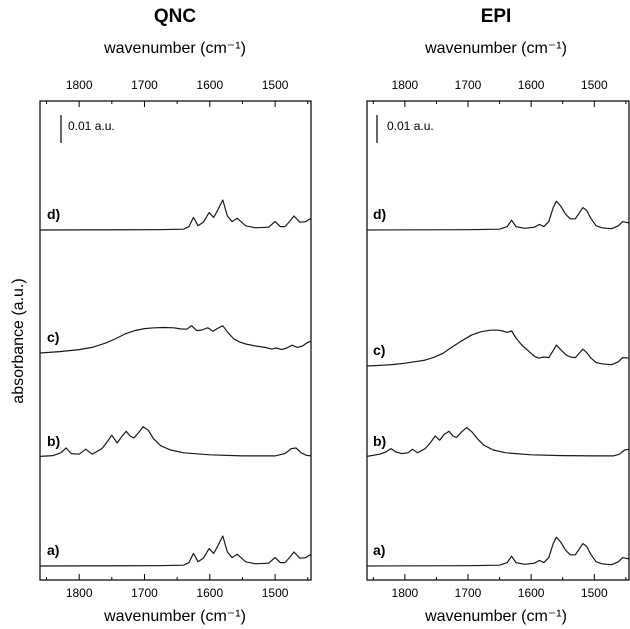  What do you see at coordinates (496, 16) in the screenshot?
I see `panel-title: EPI` at bounding box center [496, 16].